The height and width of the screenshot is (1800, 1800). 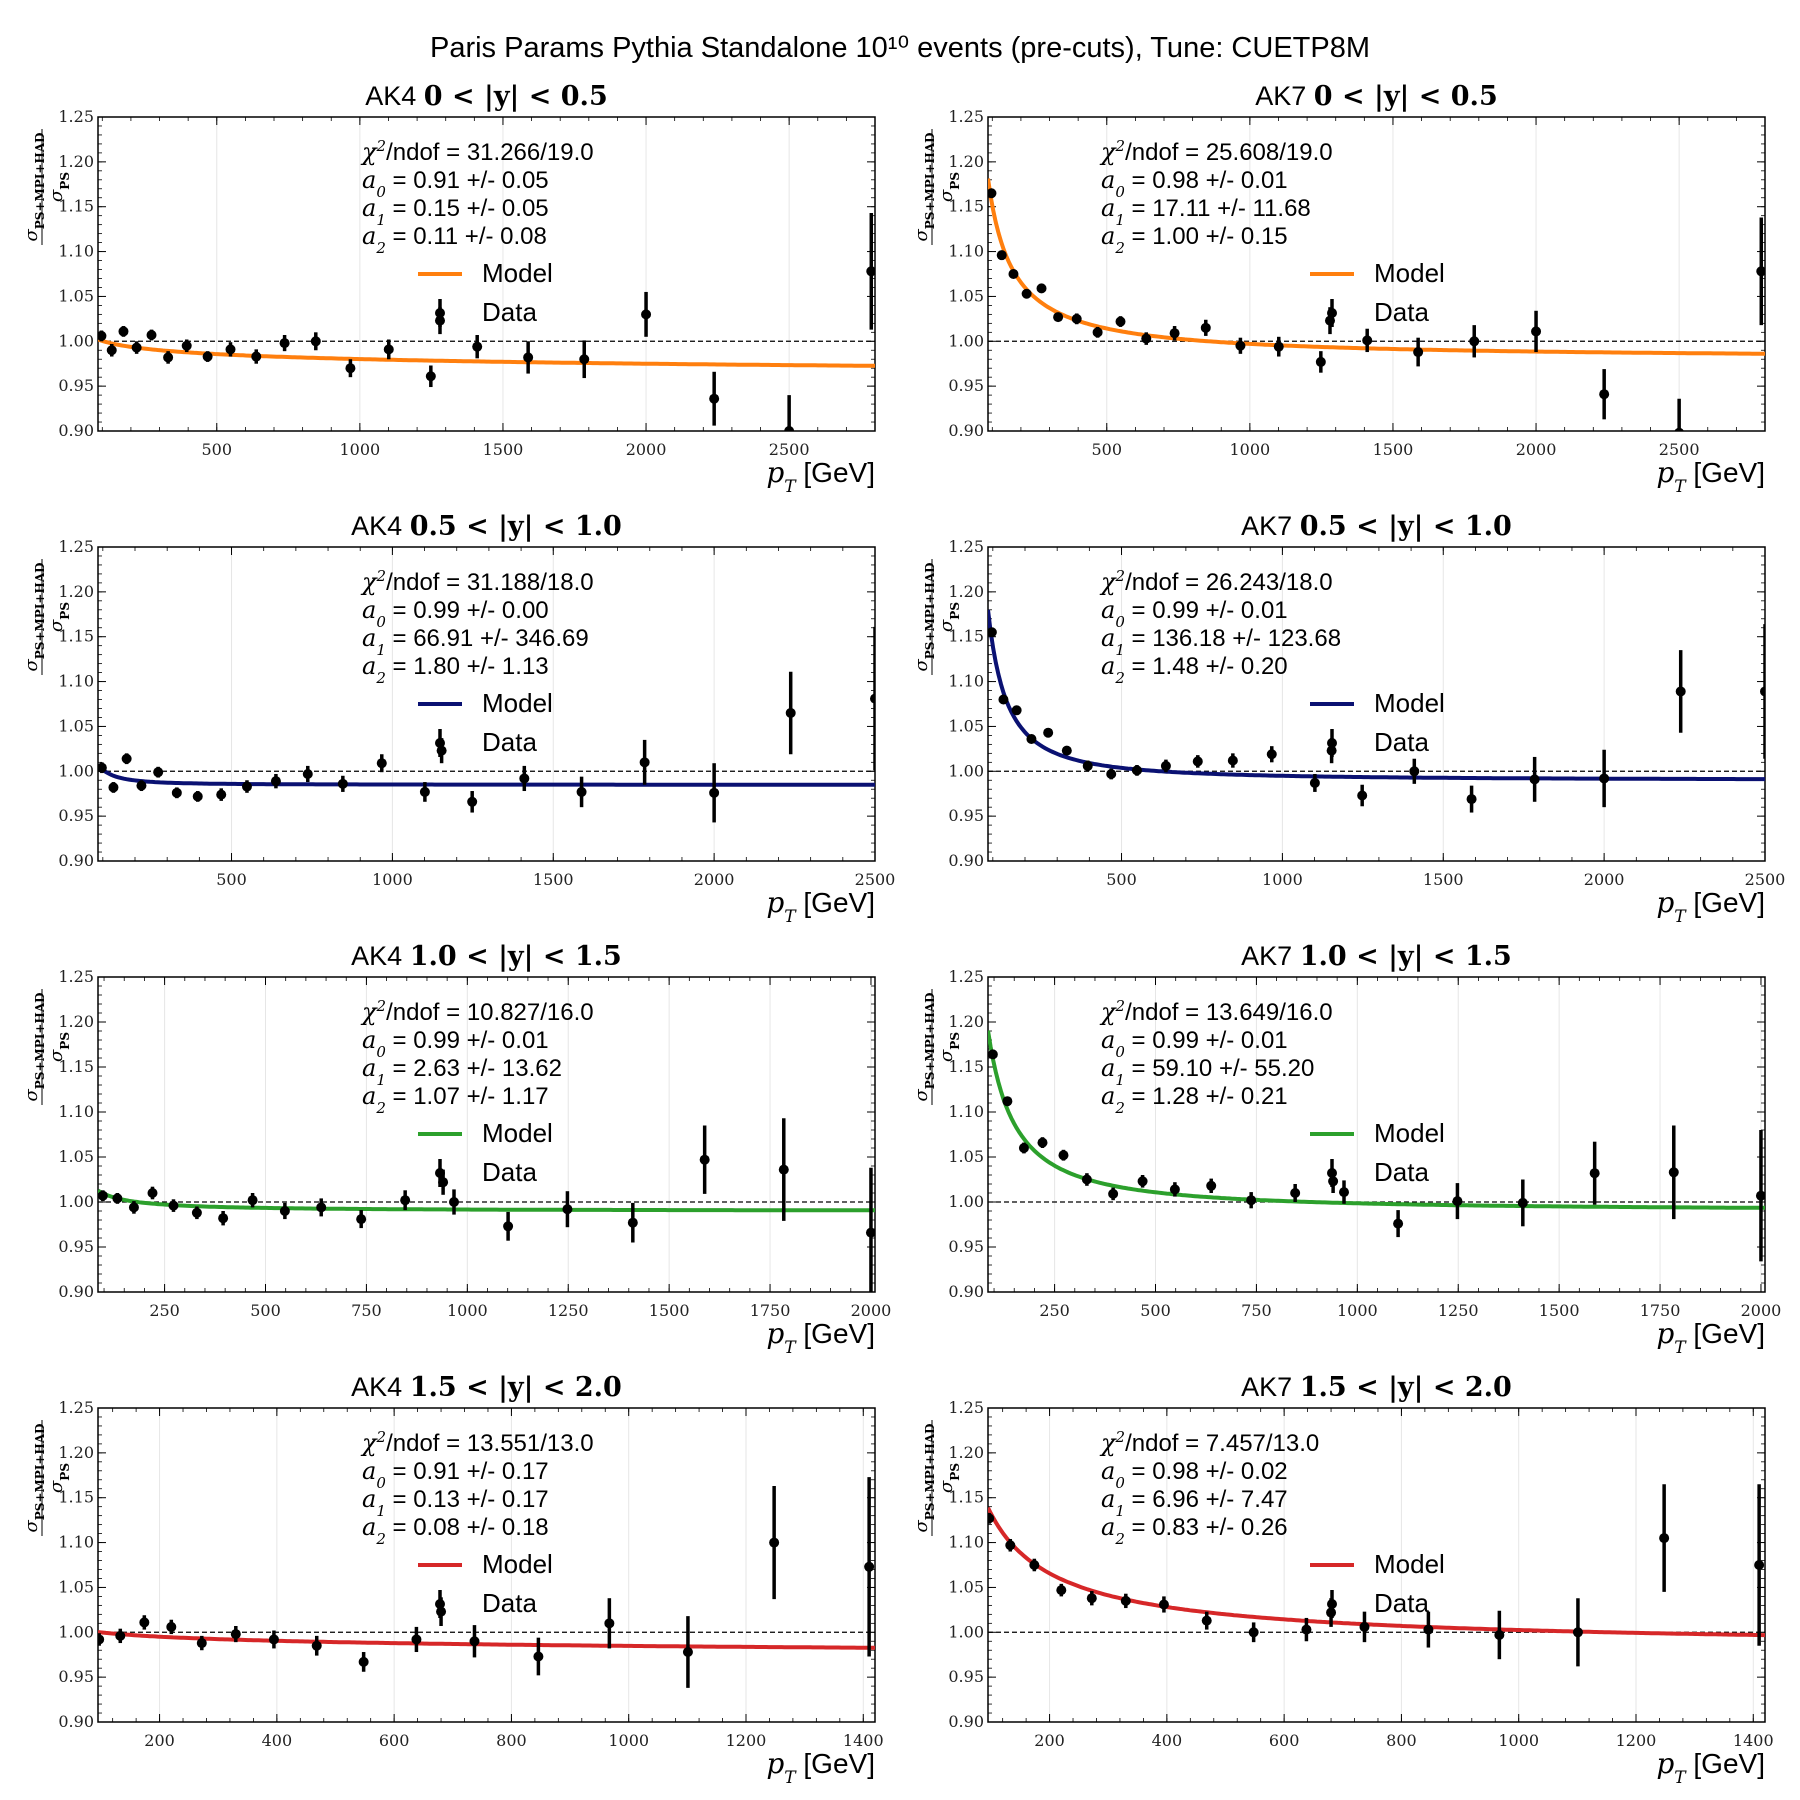 What do you see at coordinates (394, 1740) in the screenshot?
I see `x-tick-label: 600` at bounding box center [394, 1740].